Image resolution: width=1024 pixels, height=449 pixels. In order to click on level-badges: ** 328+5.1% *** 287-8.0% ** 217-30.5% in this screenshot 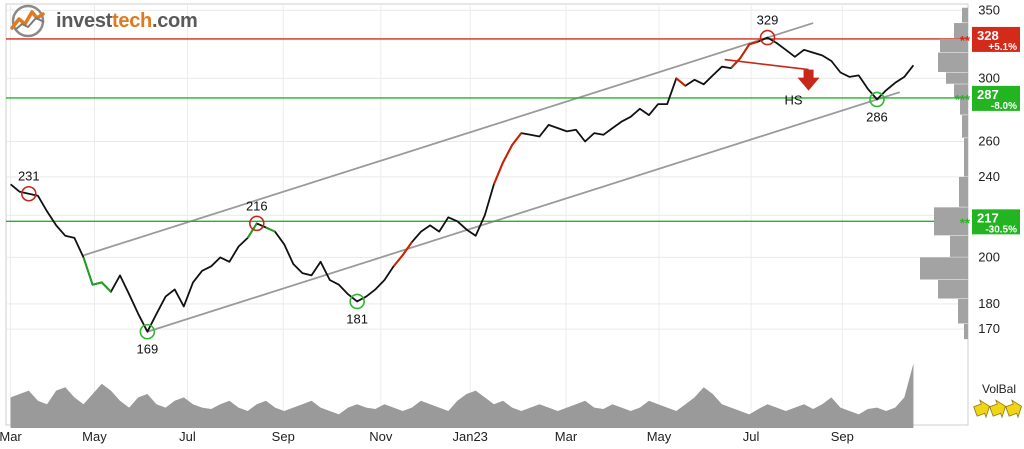, I will do `click(987, 130)`.